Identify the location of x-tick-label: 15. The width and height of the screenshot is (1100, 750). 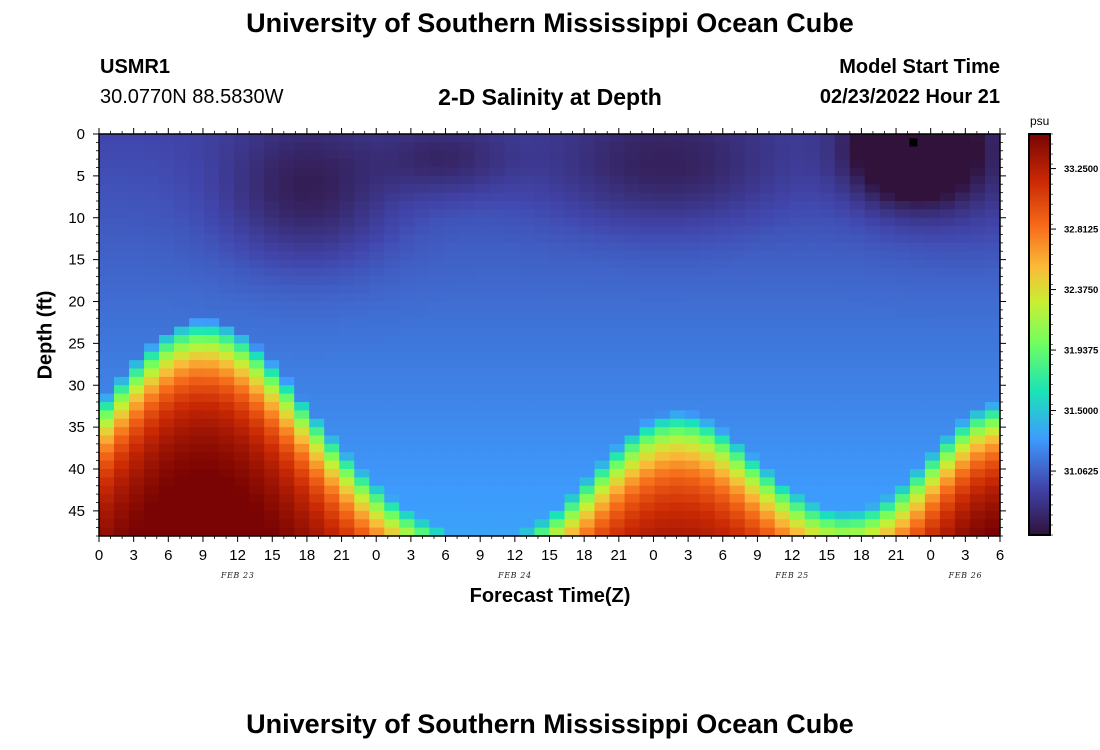
(272, 555).